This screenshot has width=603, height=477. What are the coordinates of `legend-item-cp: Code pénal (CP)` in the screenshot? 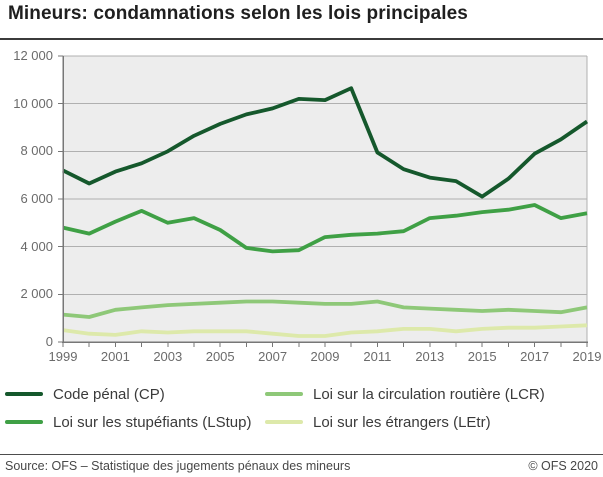 It's located at (135, 394).